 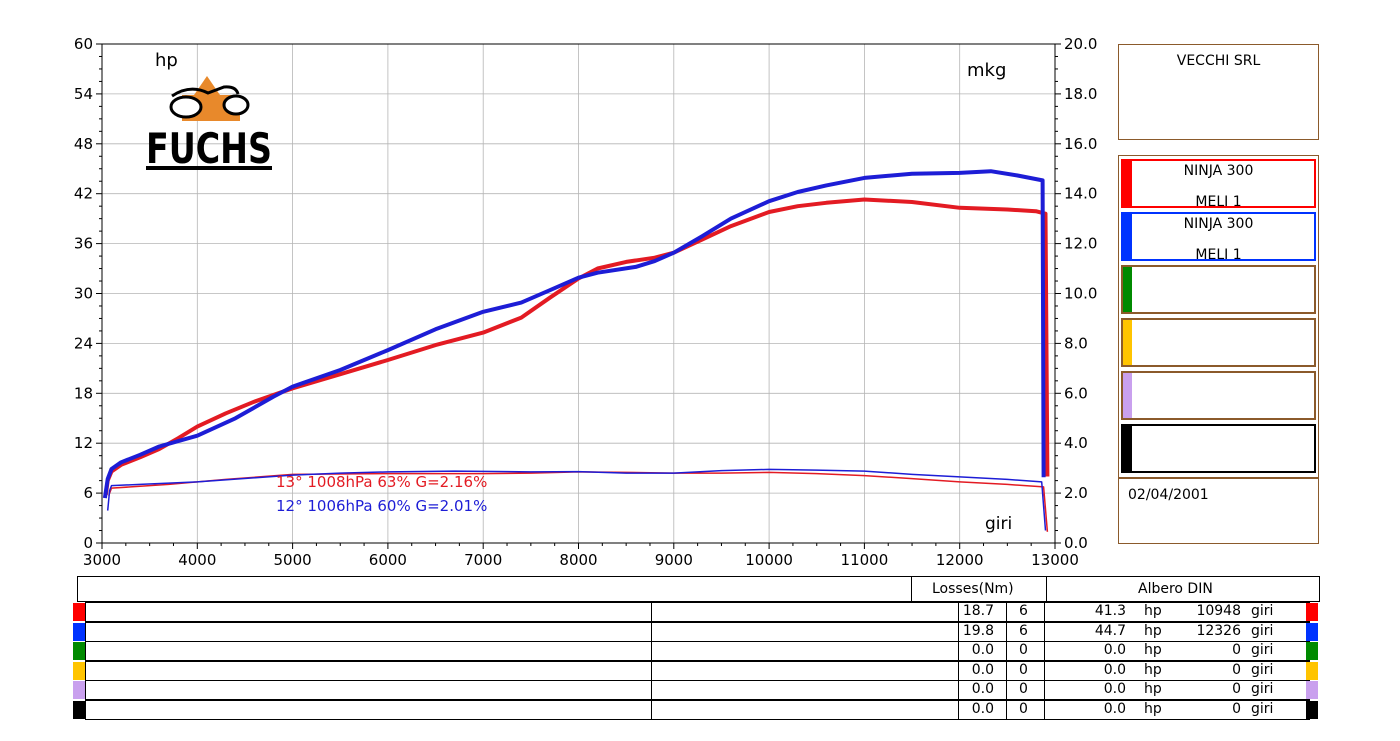 What do you see at coordinates (83, 244) in the screenshot?
I see `y-left-tick-label: 36` at bounding box center [83, 244].